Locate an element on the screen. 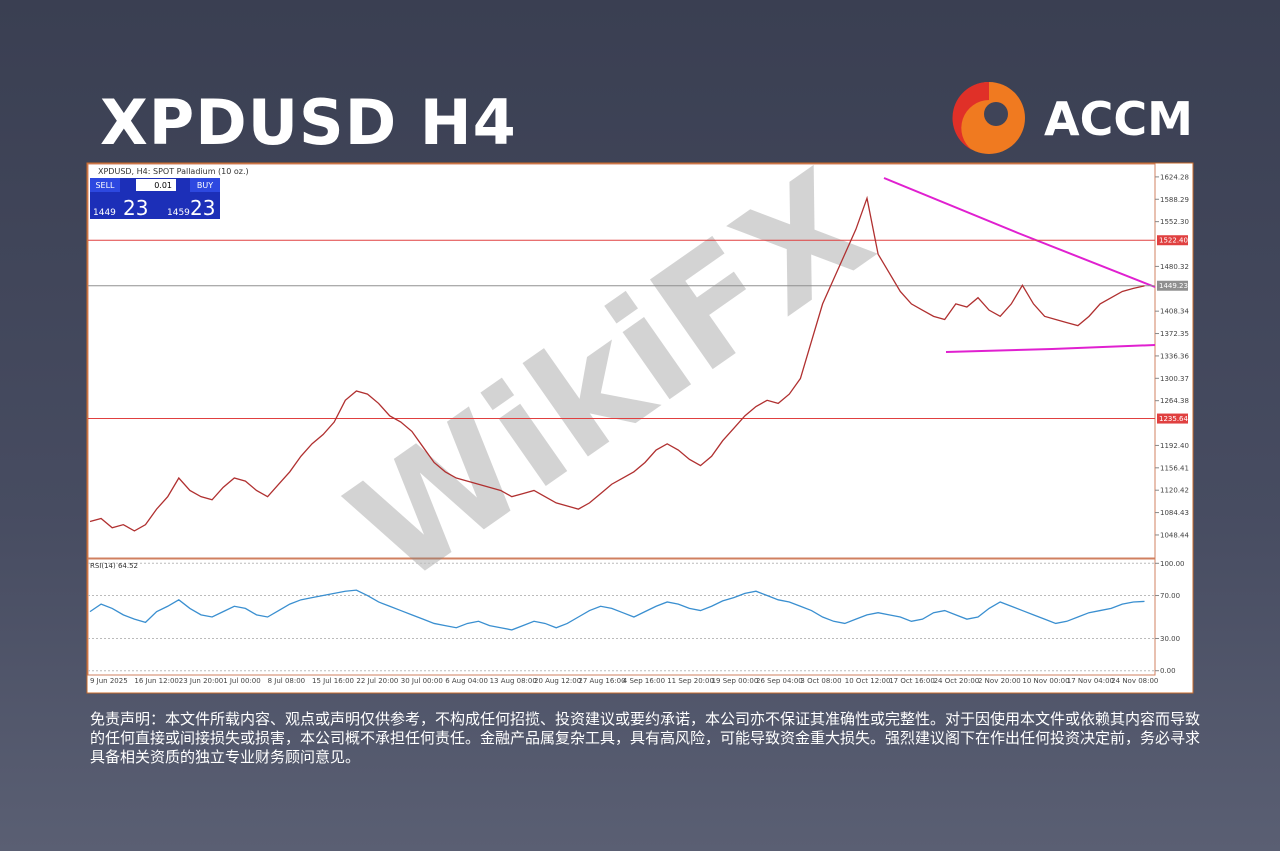 The image size is (1280, 851). level-label: 1522.40 is located at coordinates (1173, 241).